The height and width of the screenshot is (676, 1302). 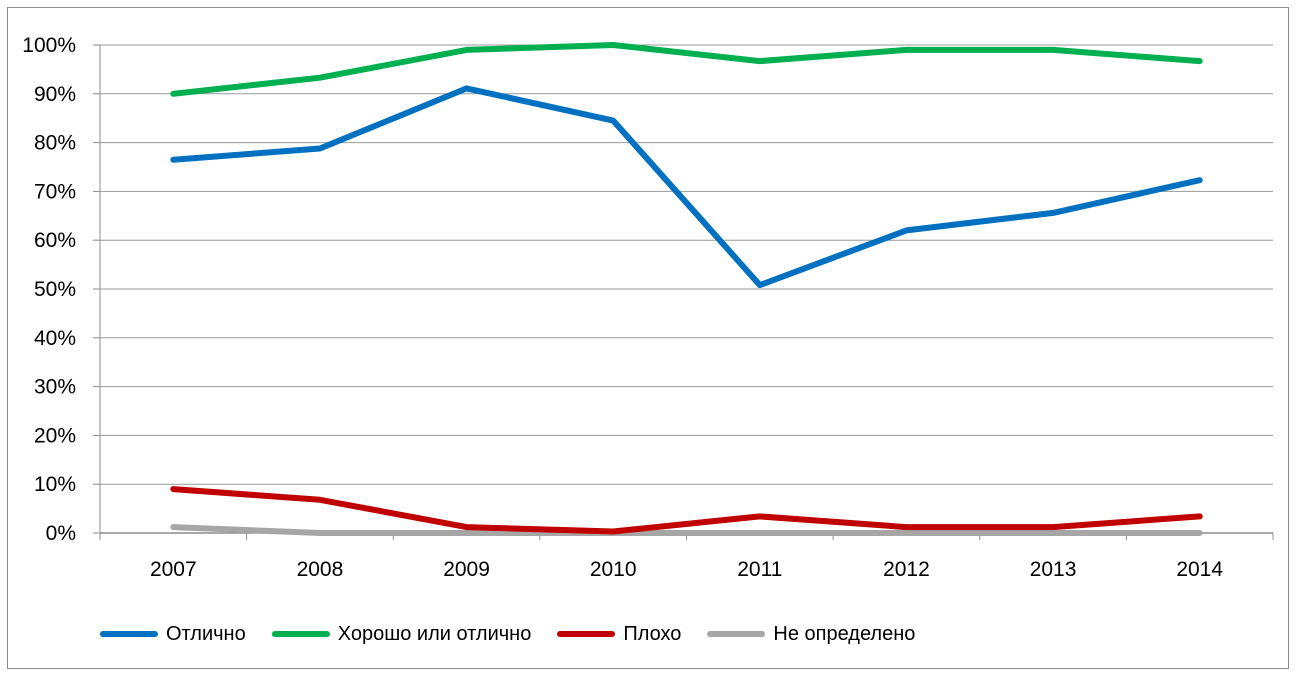 I want to click on y-tick-label: 30%, so click(x=55, y=387).